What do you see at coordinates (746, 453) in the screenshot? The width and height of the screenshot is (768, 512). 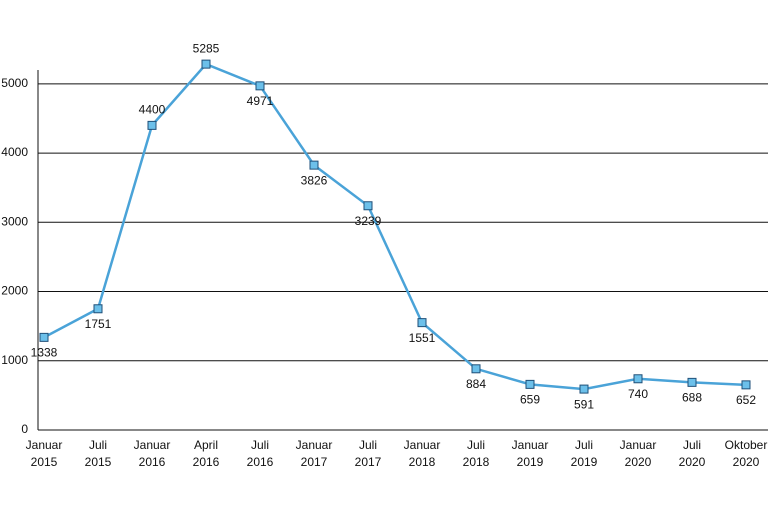 I see `x-tick-label: Oktober 2020` at bounding box center [746, 453].